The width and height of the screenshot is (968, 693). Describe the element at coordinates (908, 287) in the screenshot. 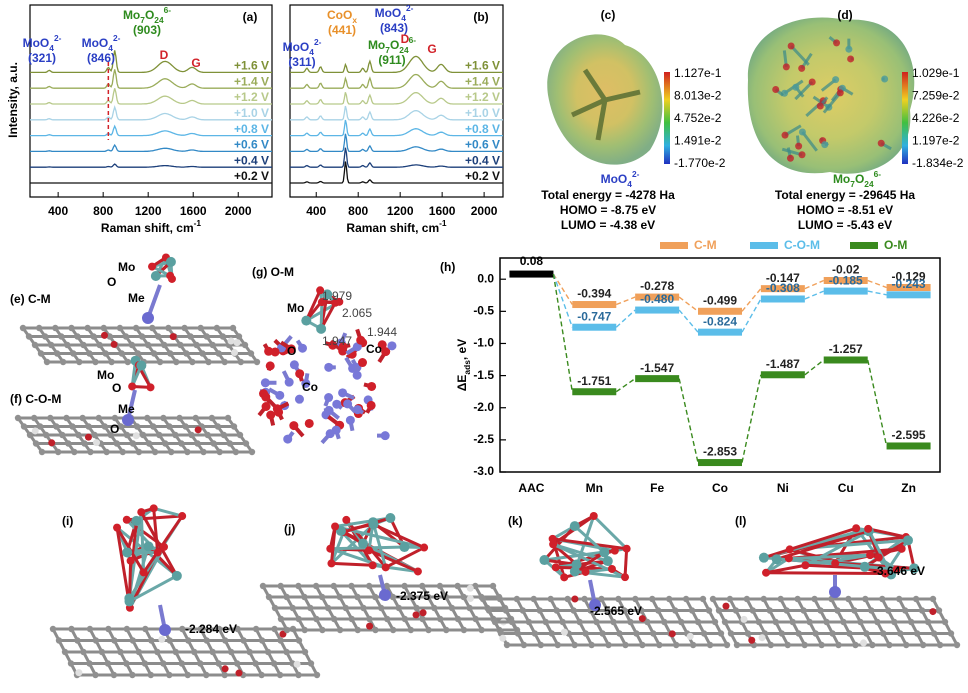

I see `energy-level` at that location.